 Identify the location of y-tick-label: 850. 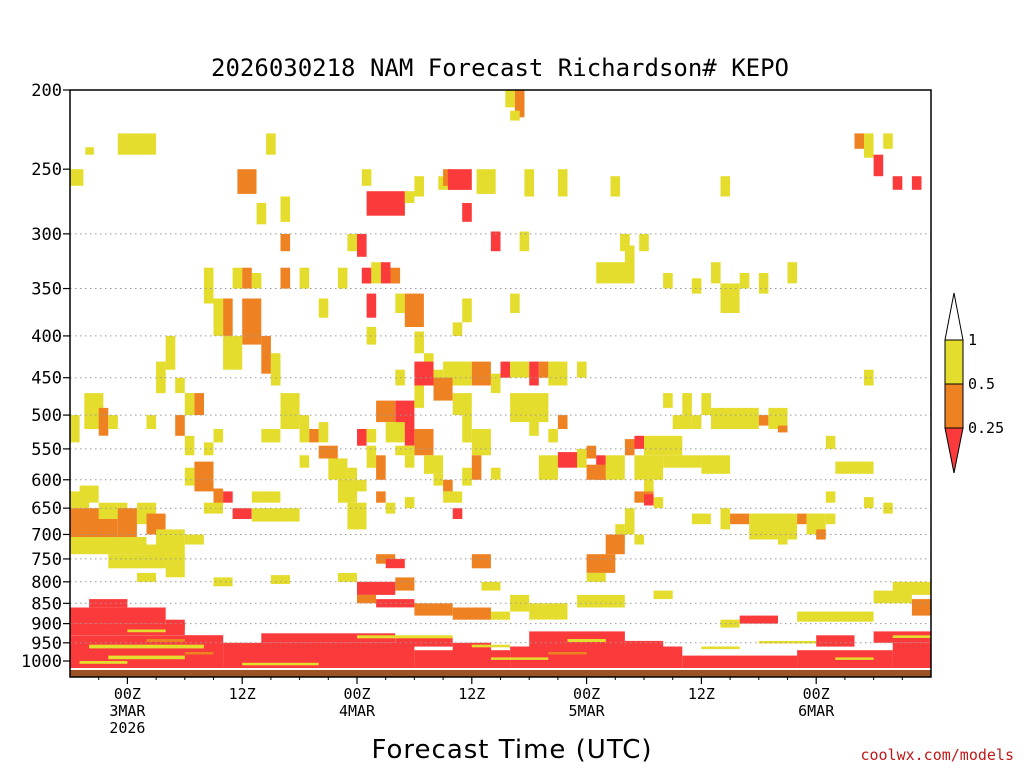
(46, 604).